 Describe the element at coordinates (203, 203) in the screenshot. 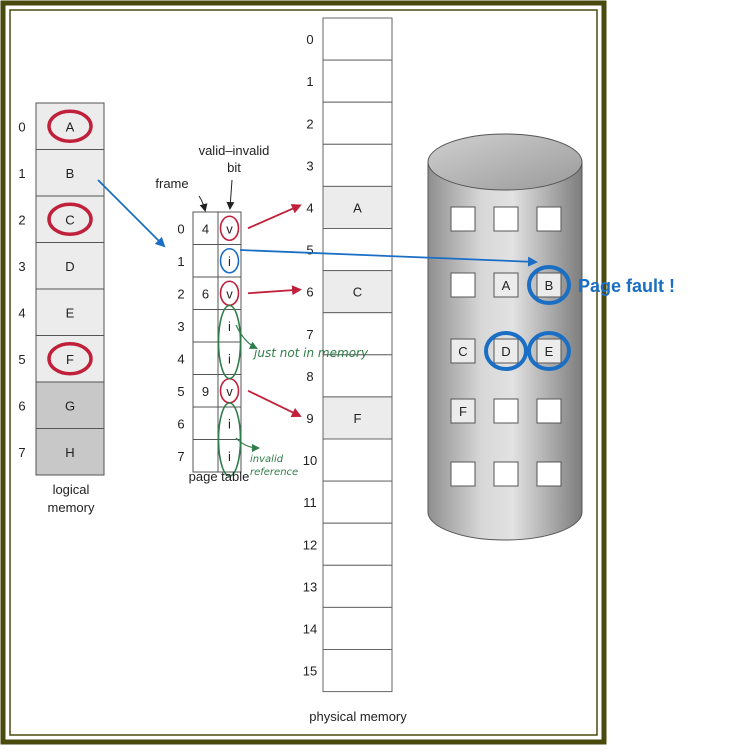

I see `frame-label-arrow` at that location.